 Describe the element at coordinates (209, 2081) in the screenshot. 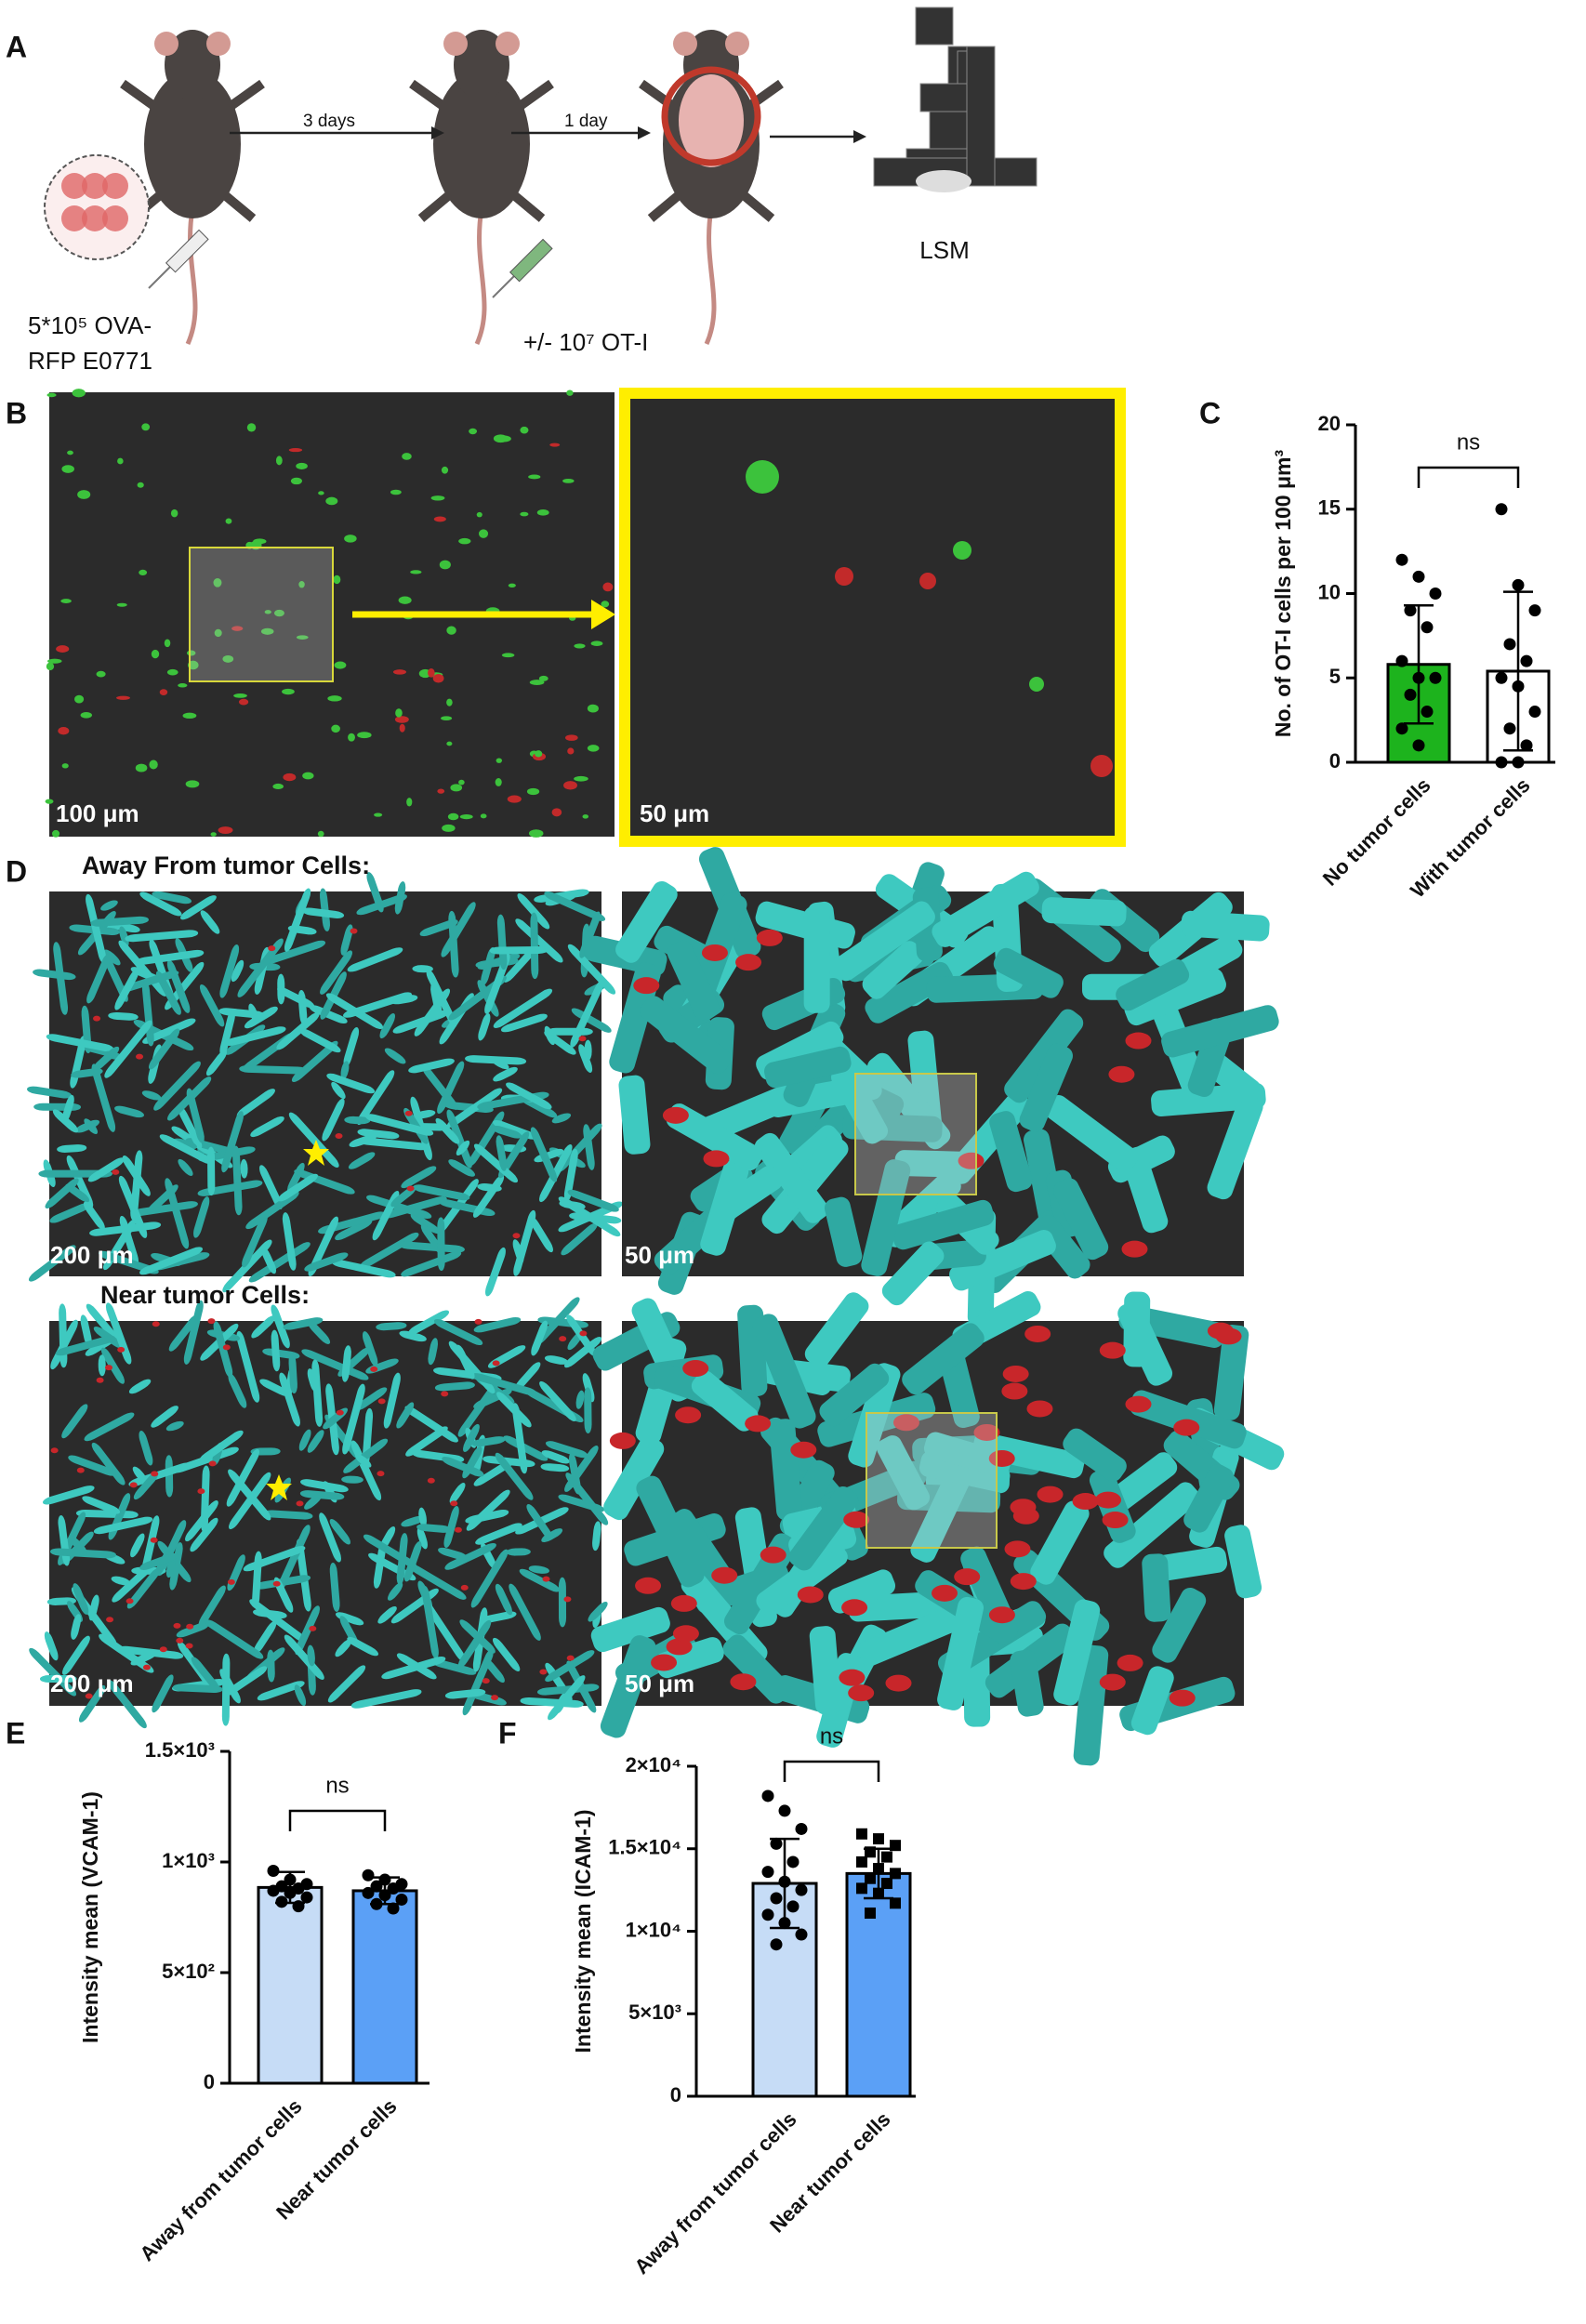

I see `y-tick-label: 0` at that location.